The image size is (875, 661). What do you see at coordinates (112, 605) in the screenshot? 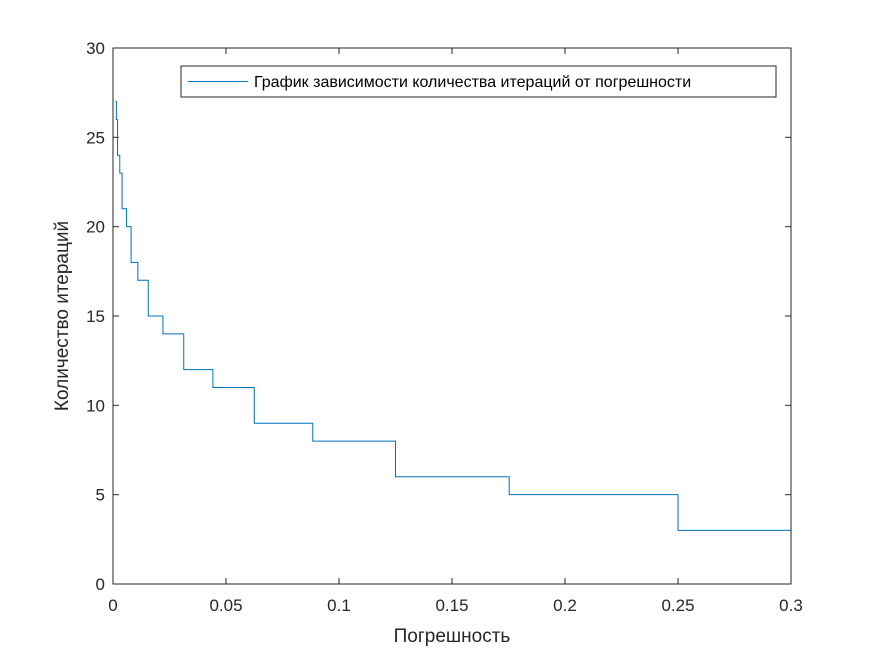
I see `x-tick-label: 0` at bounding box center [112, 605].